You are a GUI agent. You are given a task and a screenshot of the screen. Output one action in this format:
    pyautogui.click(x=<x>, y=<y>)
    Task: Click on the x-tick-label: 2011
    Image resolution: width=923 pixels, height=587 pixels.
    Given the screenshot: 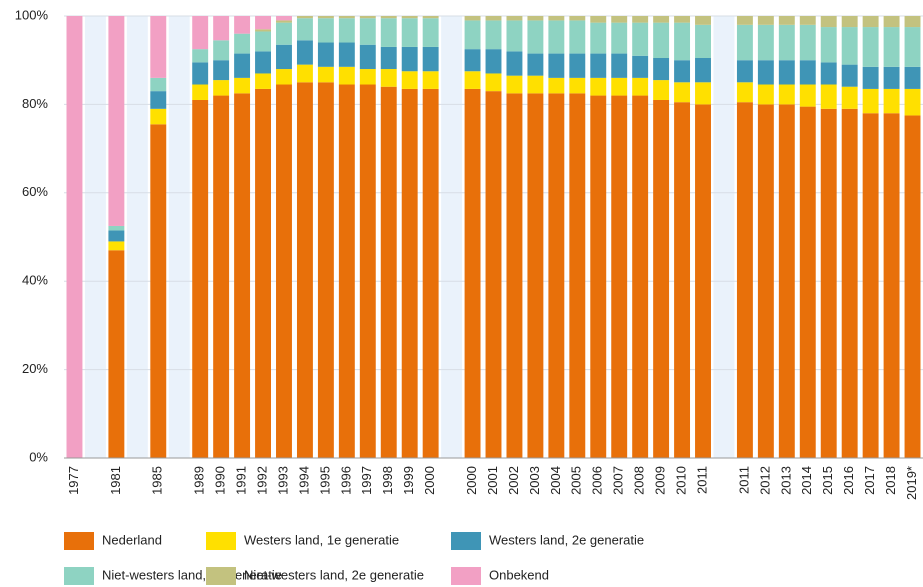 What is the action you would take?
    pyautogui.click(x=701, y=480)
    